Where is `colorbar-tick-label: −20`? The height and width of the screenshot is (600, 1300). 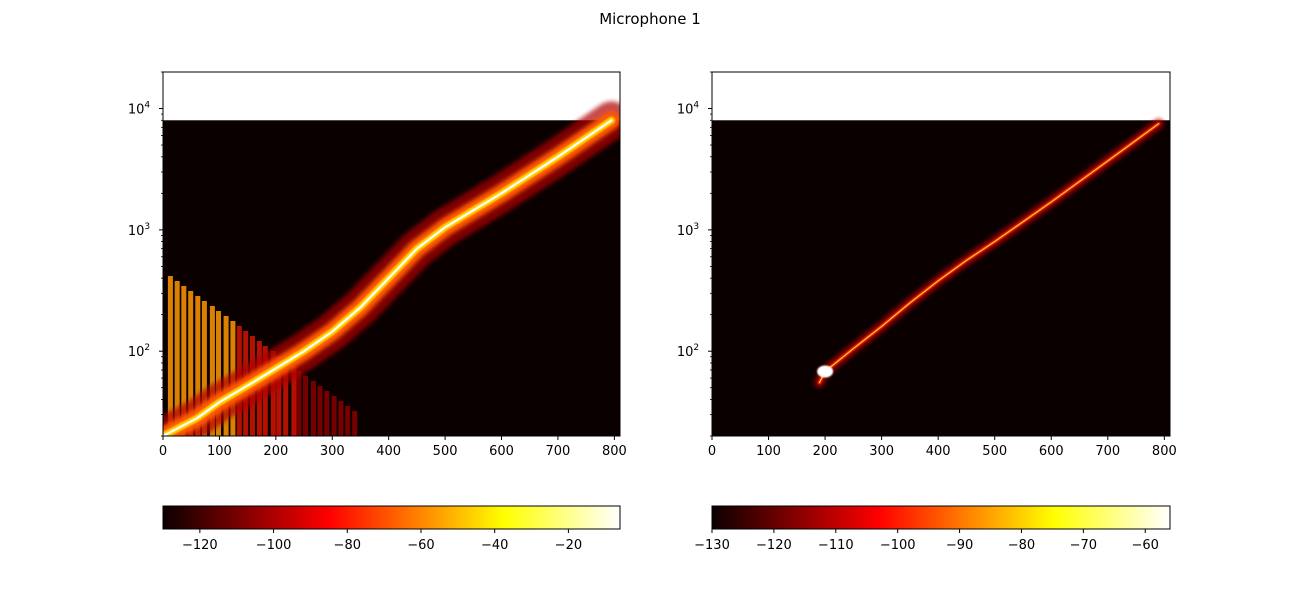 colorbar-tick-label: −20 is located at coordinates (568, 545).